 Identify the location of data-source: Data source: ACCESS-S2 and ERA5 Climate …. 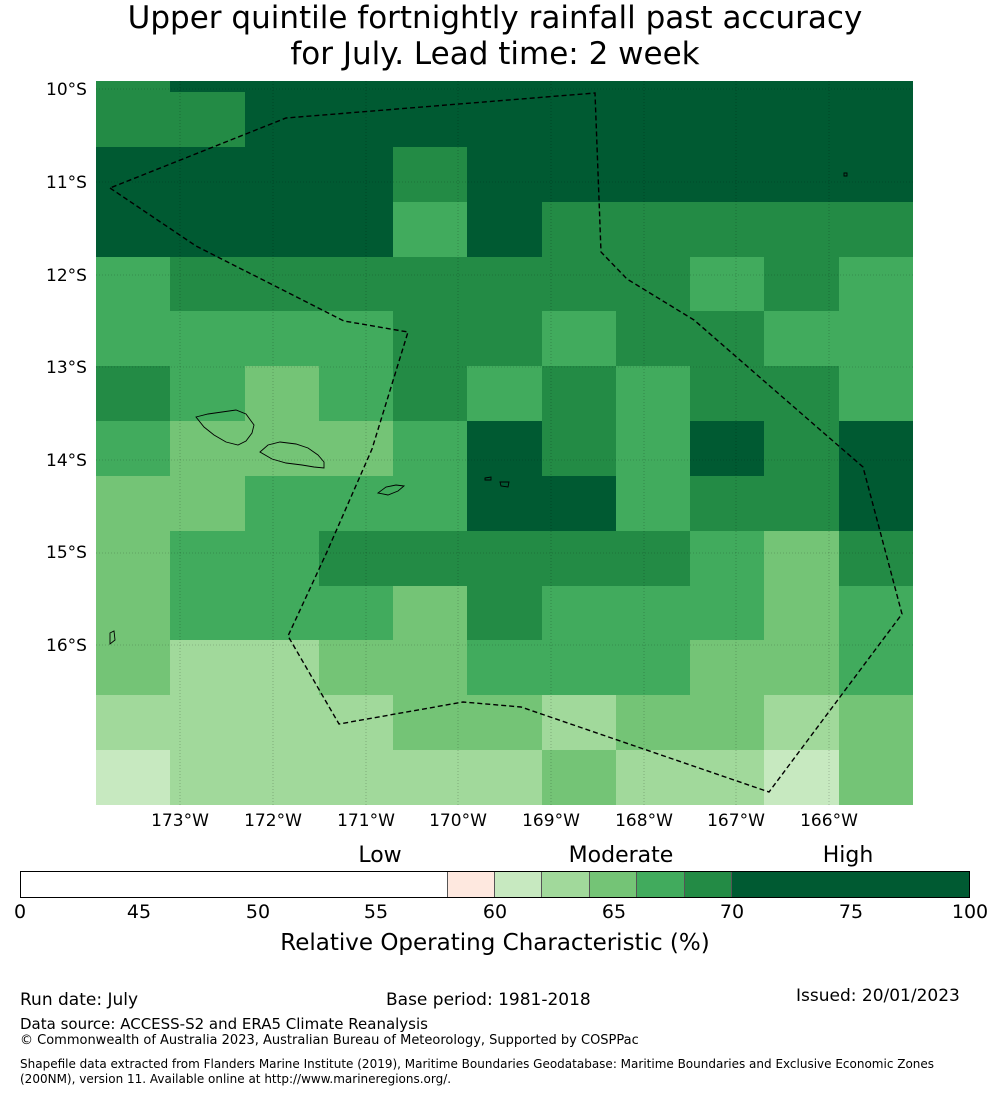
(224, 1024).